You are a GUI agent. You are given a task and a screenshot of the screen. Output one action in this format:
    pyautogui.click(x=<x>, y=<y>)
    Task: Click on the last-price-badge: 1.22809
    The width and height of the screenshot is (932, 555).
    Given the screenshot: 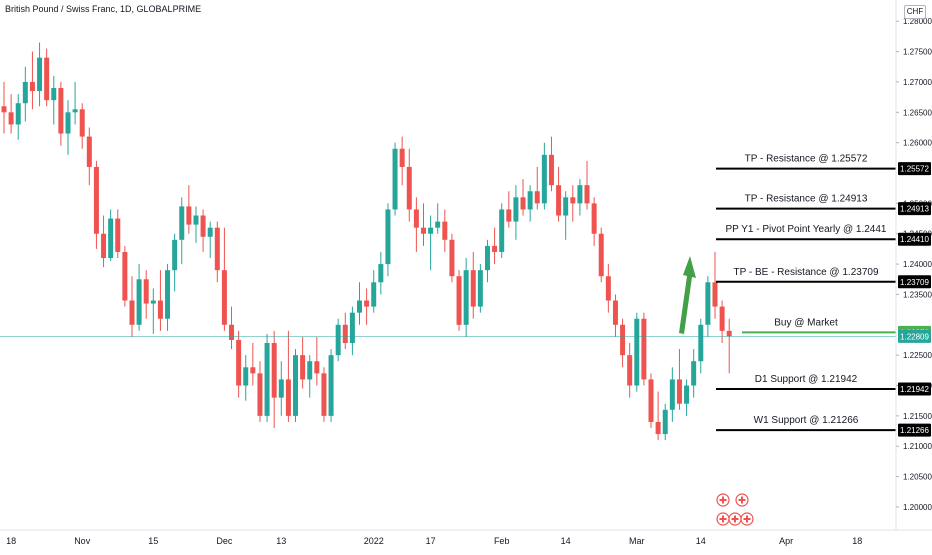 What is the action you would take?
    pyautogui.click(x=914, y=336)
    